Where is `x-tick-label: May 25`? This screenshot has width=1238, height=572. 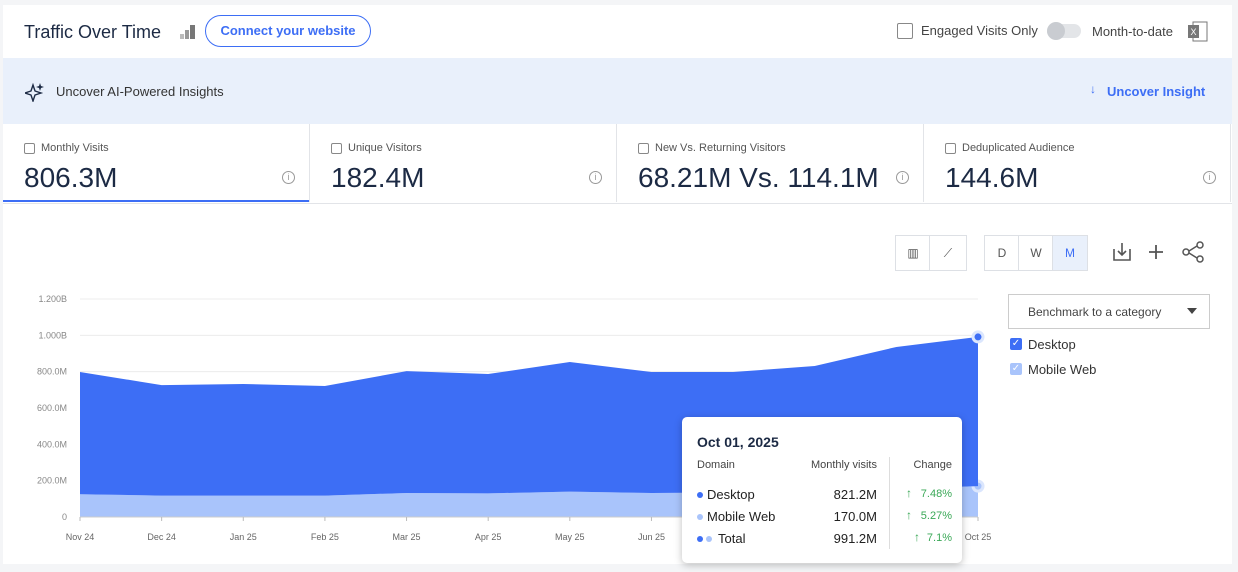 x-tick-label: May 25 is located at coordinates (570, 537).